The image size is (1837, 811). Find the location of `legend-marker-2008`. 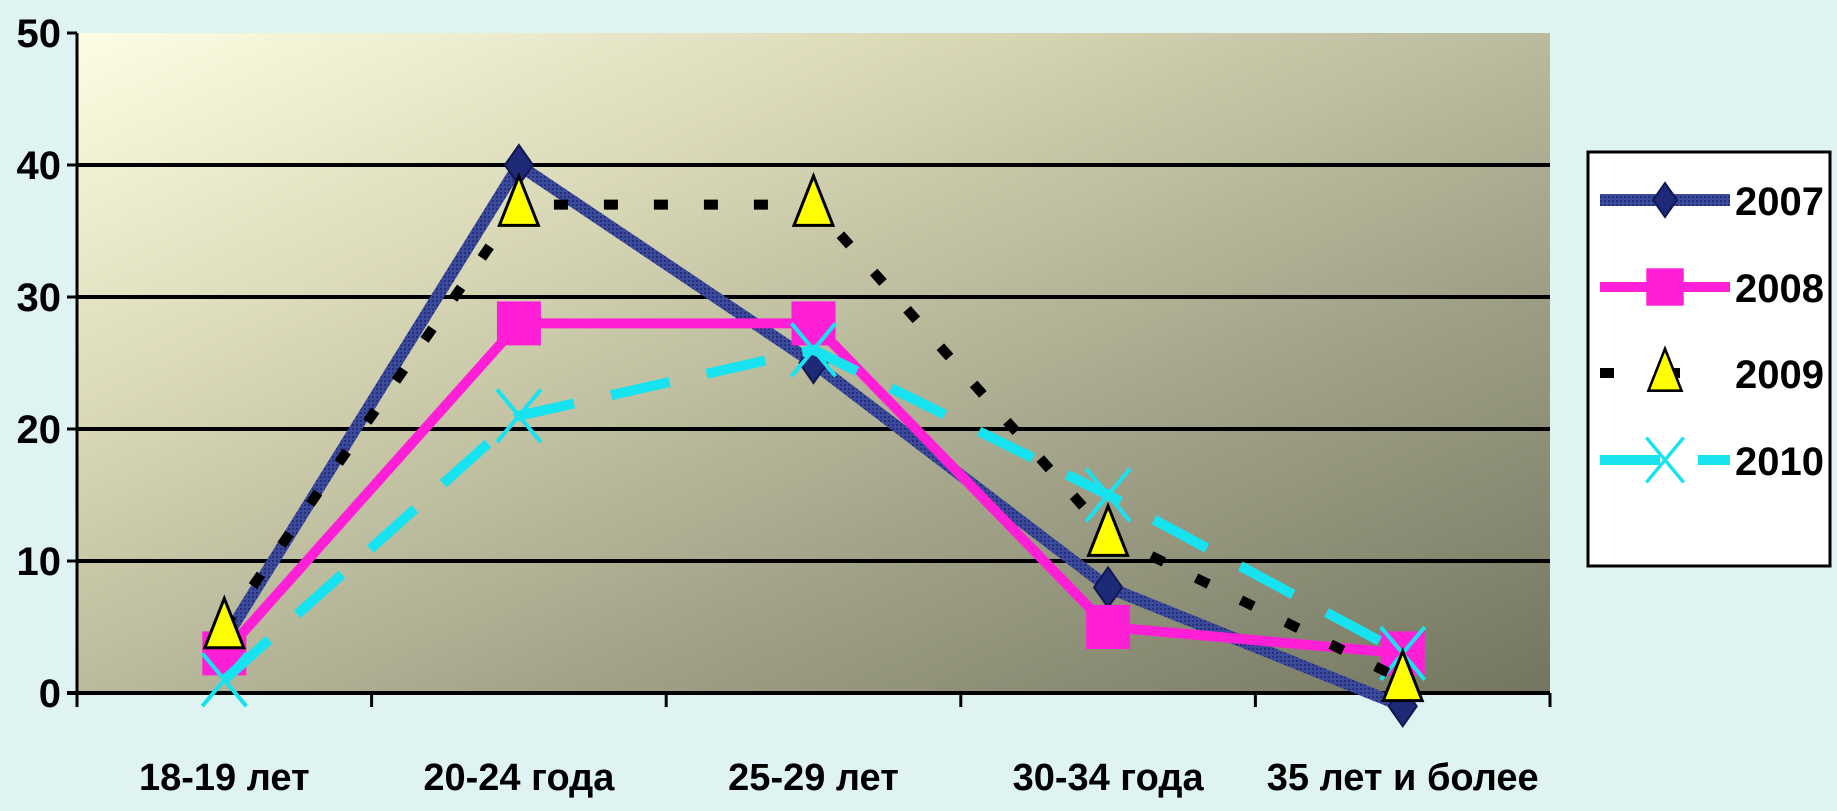

legend-marker-2008 is located at coordinates (1665, 287).